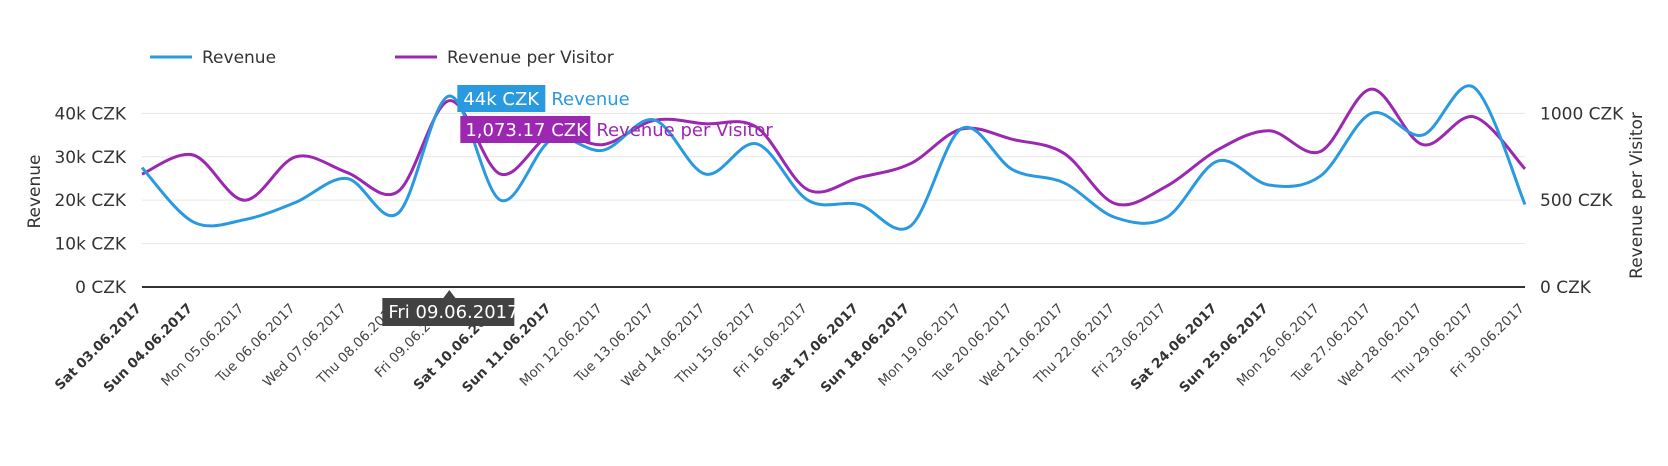 The height and width of the screenshot is (466, 1668). I want to click on right-tick-label: 0 CZK, so click(1566, 288).